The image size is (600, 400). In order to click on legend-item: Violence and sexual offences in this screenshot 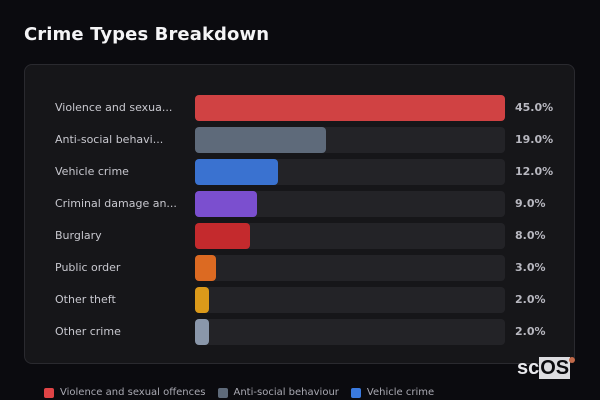, I will do `click(125, 392)`.